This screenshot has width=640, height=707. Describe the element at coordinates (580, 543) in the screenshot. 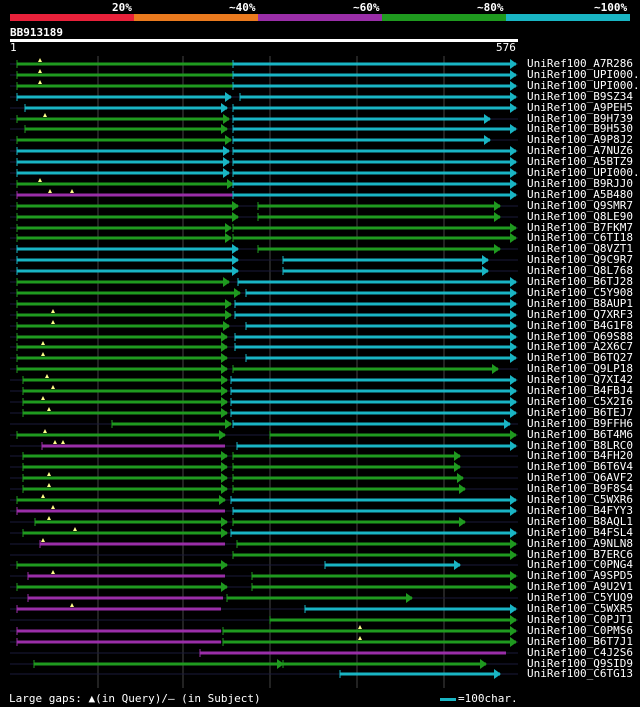

I see `hit-label: UniRef100_A9NLN8` at that location.